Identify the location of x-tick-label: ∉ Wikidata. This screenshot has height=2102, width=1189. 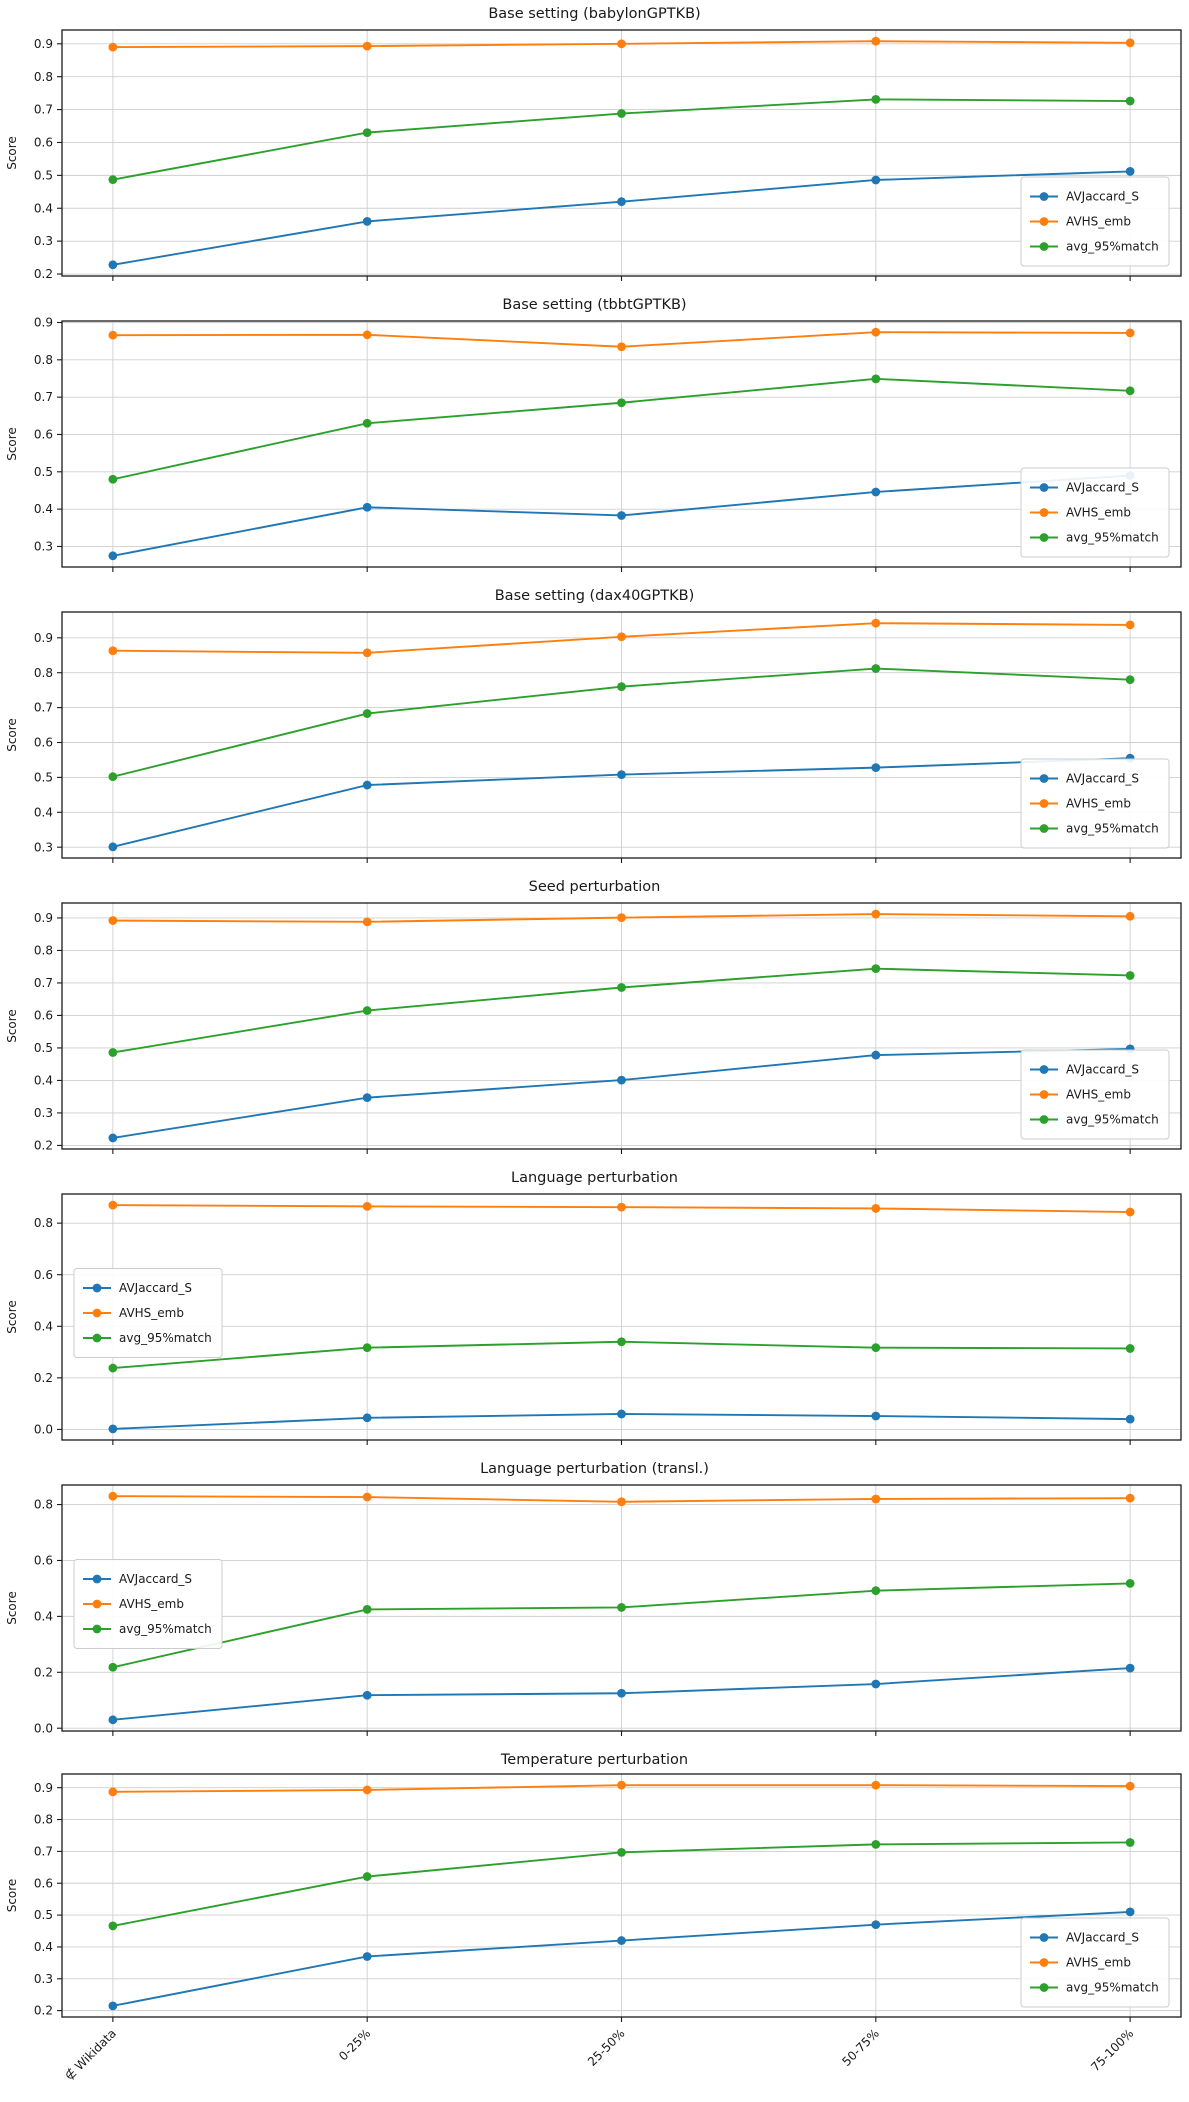
(90, 2054).